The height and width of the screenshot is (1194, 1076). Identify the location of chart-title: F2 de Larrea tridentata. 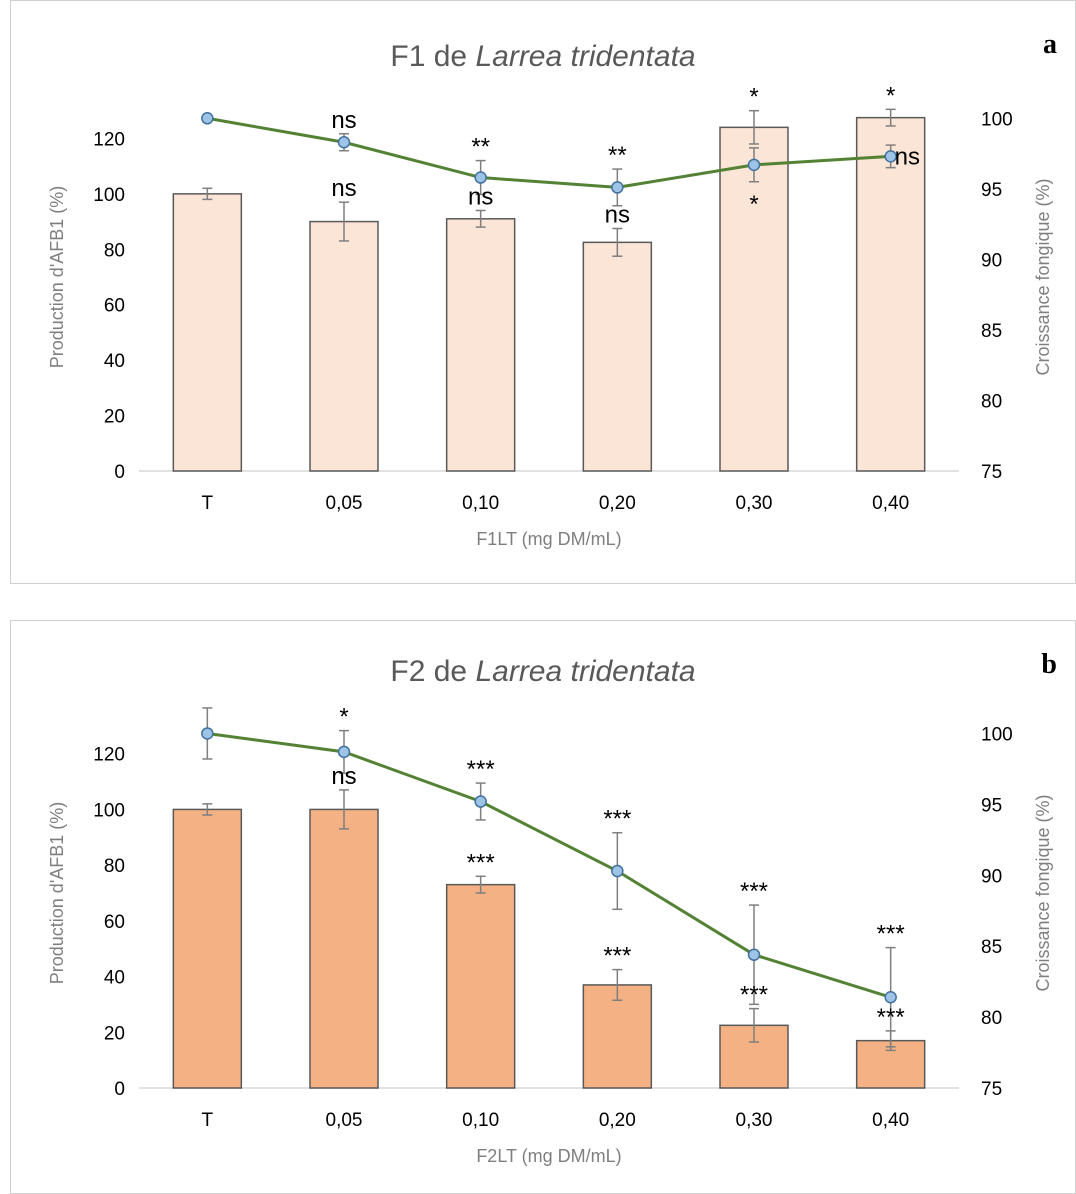
(542, 671).